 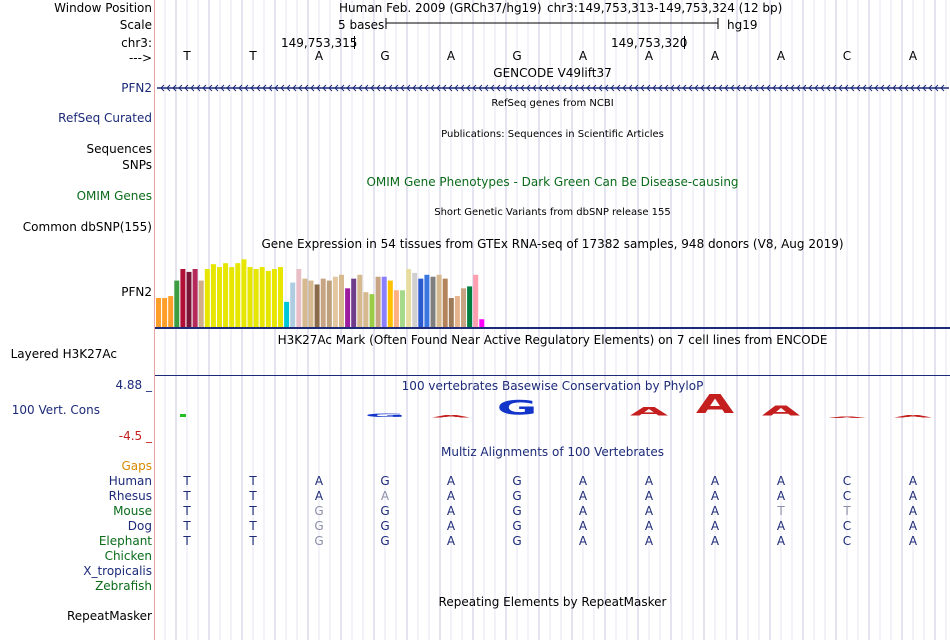 I want to click on reference-base: T, so click(x=187, y=56).